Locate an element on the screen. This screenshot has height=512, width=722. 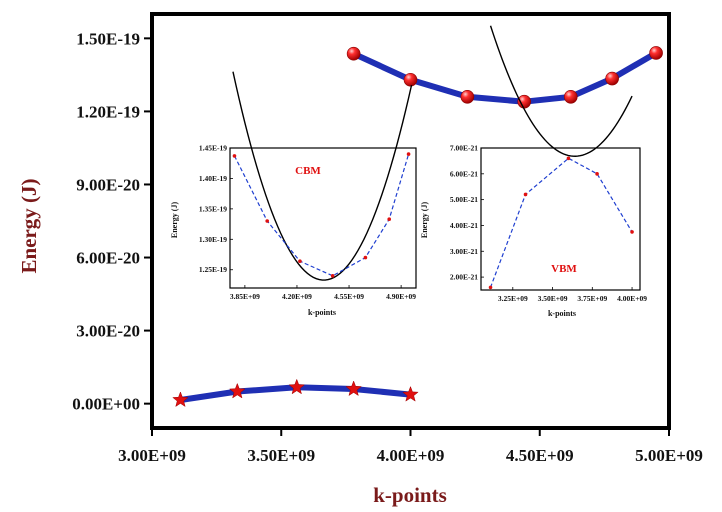
inset-vbm-x-tick-label: 3.50E+09 is located at coordinates (553, 298).